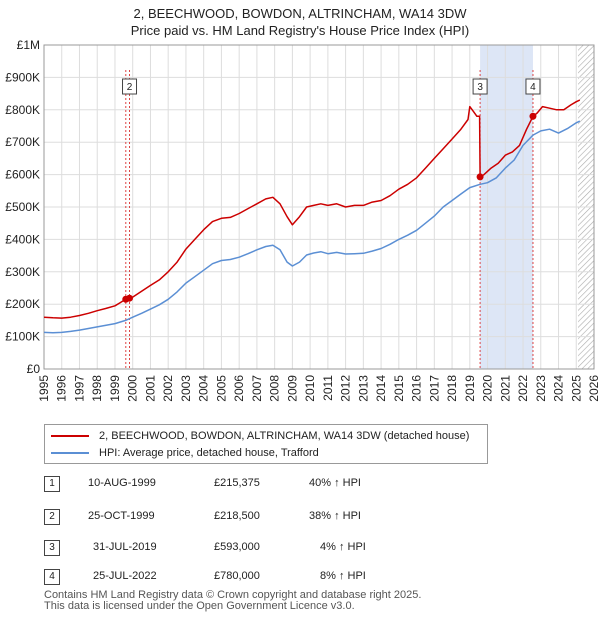 The image size is (600, 620). I want to click on x-tick-label: 2012, so click(346, 388).